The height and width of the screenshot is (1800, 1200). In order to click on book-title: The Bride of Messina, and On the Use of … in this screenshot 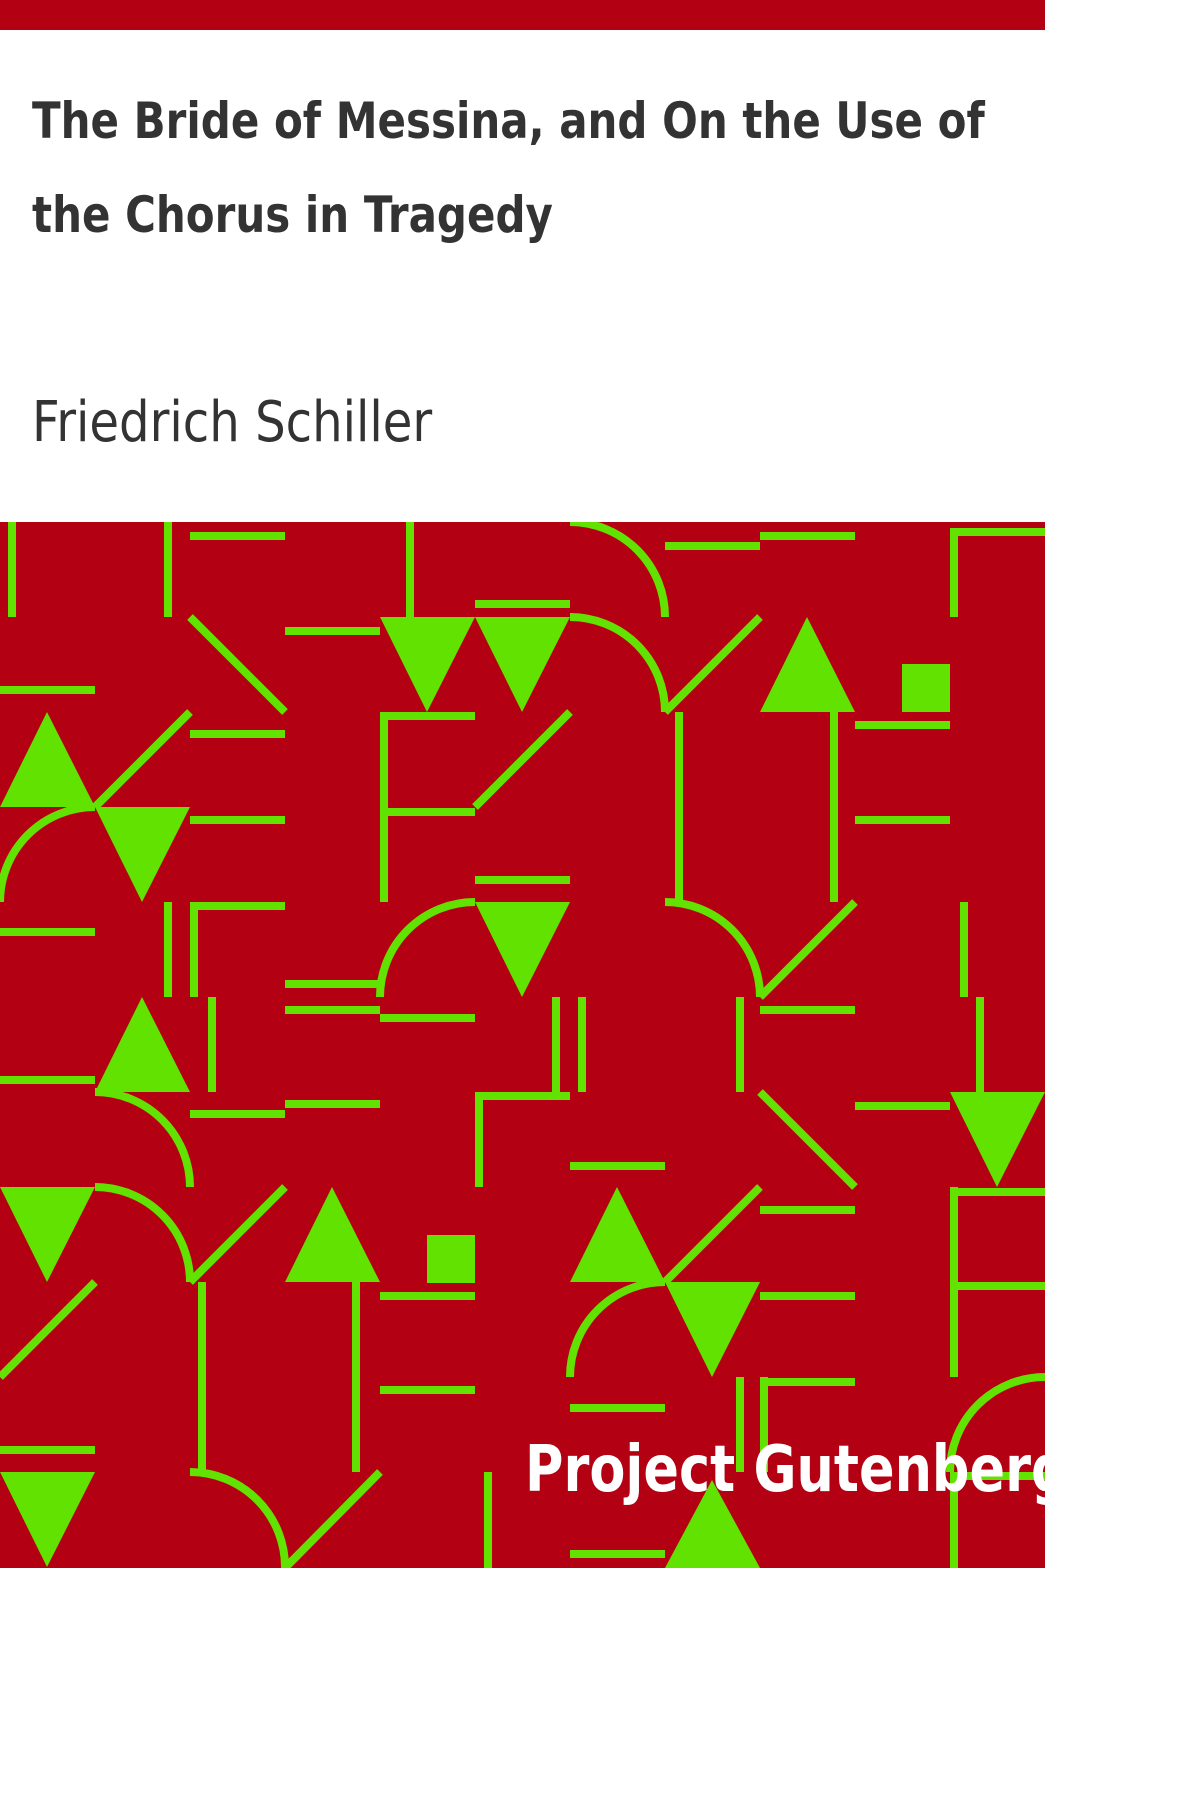, I will do `click(508, 168)`.